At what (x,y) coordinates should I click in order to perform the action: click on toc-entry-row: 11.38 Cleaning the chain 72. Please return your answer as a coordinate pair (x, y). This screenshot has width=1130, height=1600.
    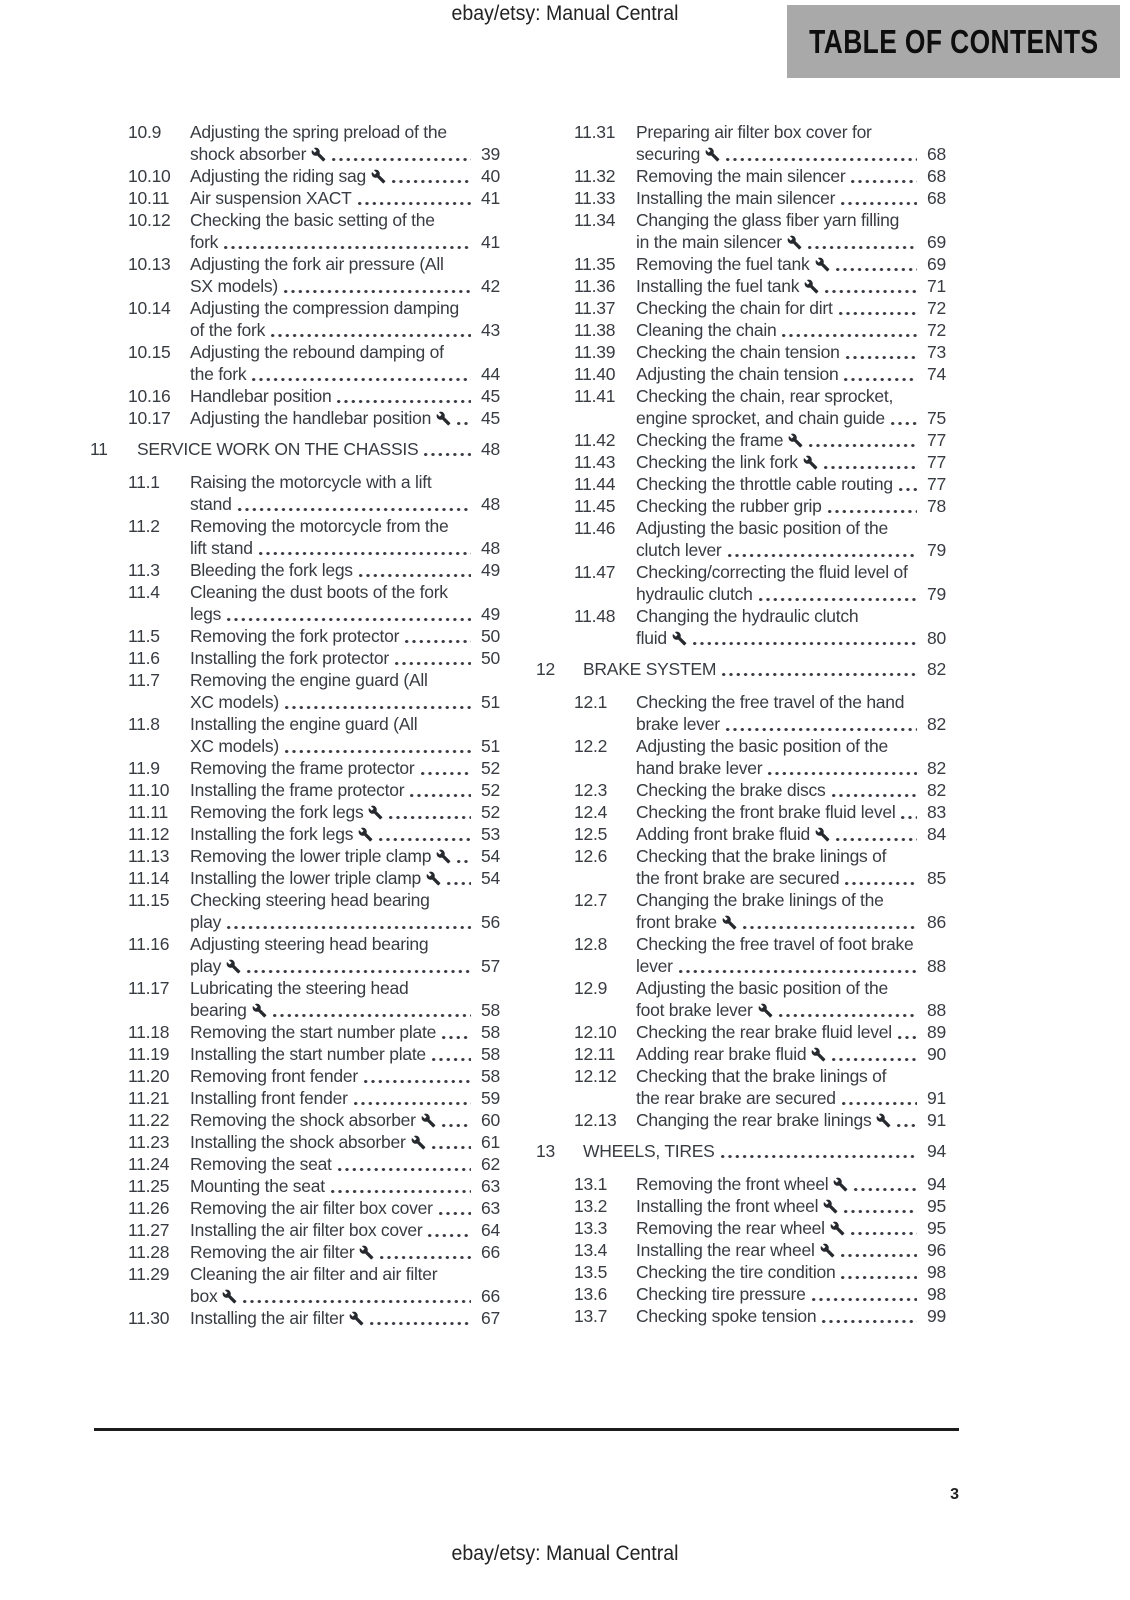
    Looking at the image, I should click on (741, 330).